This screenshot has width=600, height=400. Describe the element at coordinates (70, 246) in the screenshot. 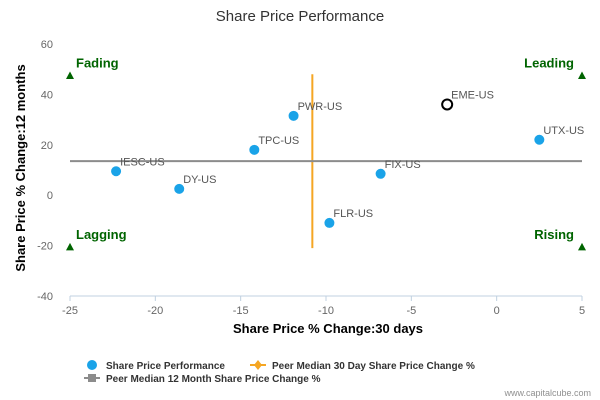

I see `quadrant-lagging-marker` at that location.